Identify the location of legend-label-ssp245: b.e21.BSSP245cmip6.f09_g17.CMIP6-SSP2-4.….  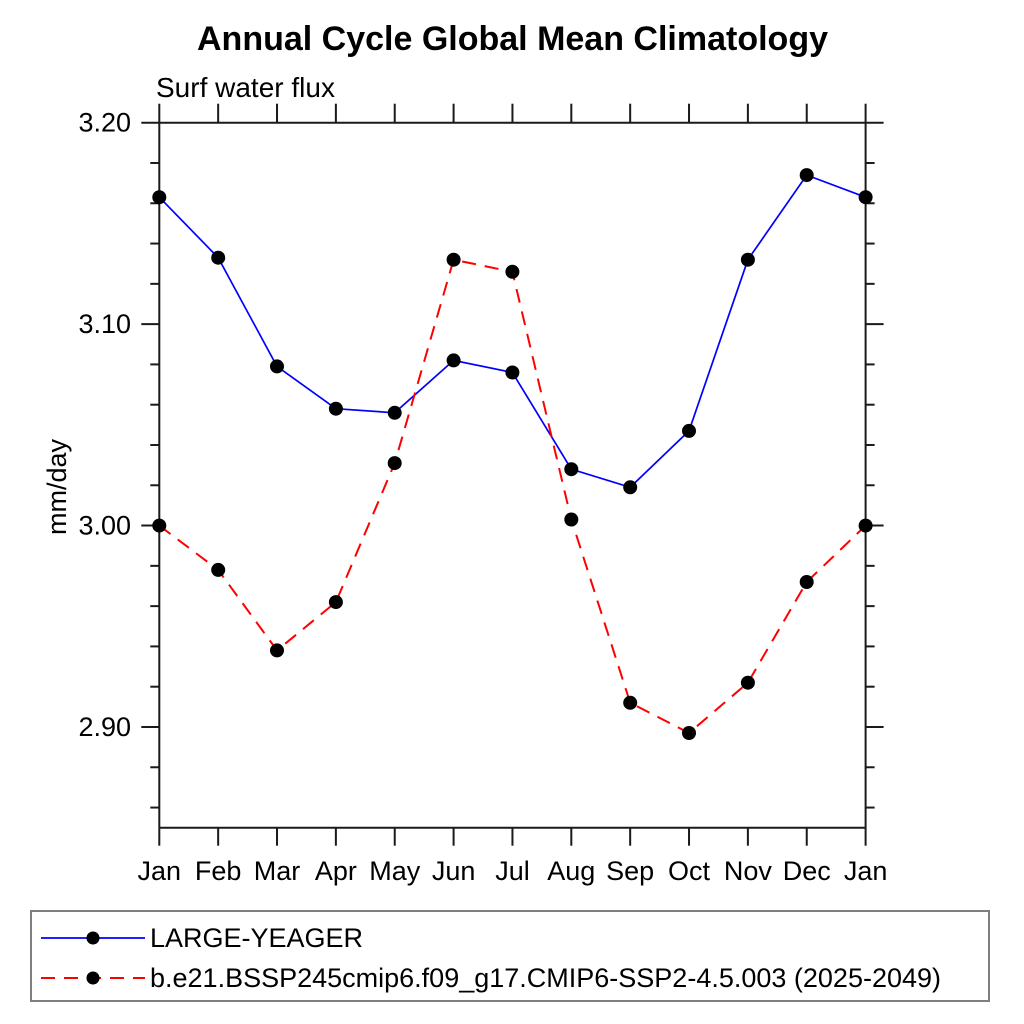
(546, 977).